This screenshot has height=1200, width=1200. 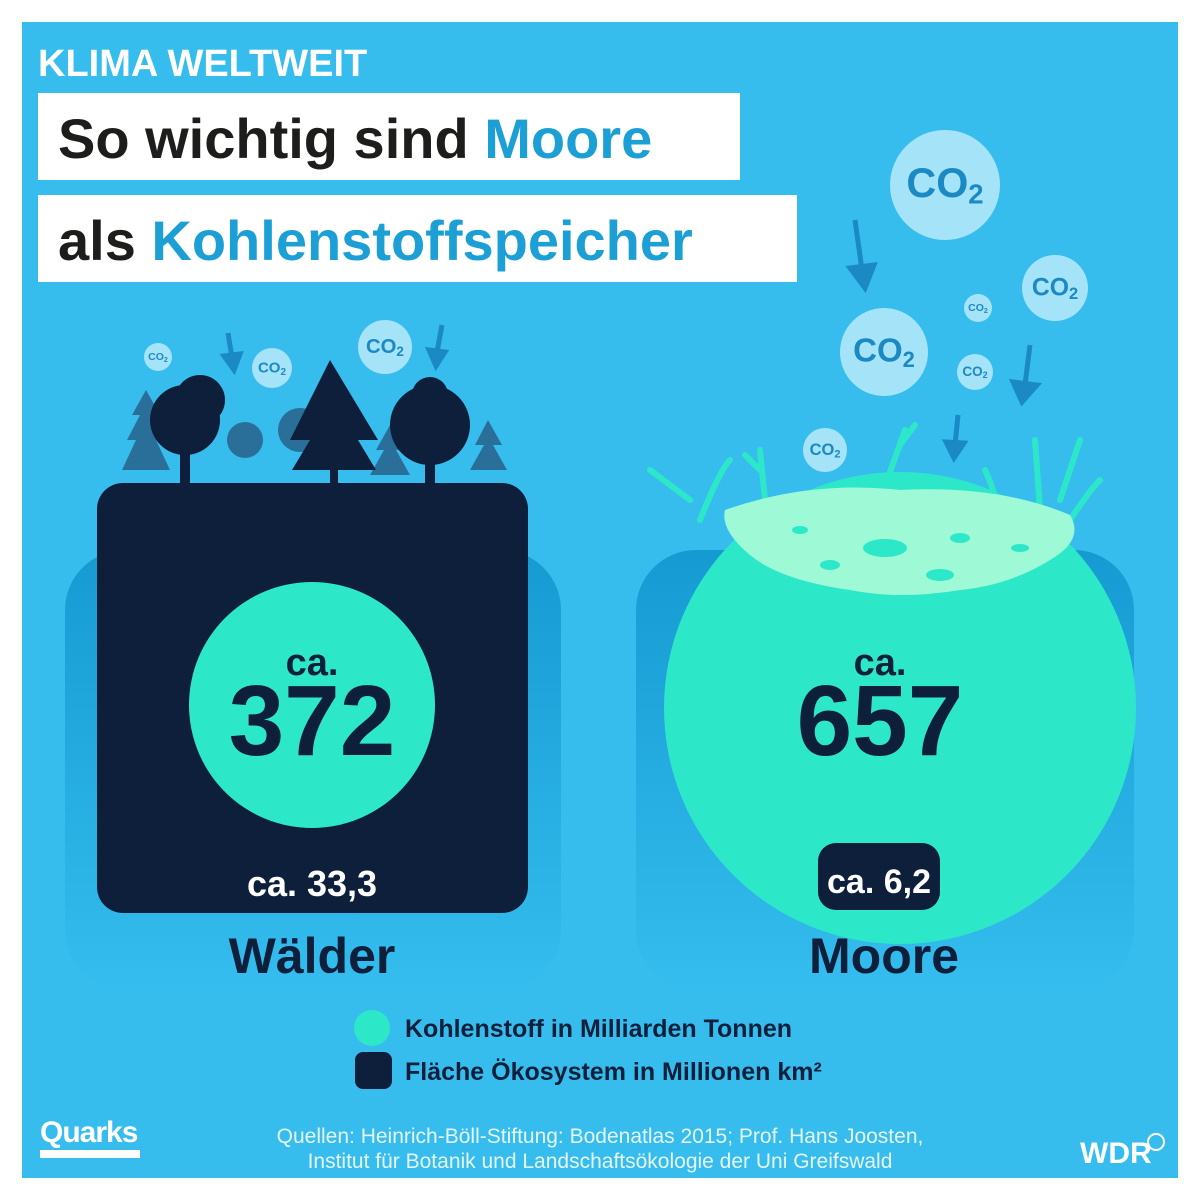 I want to click on forest, so click(x=314, y=422).